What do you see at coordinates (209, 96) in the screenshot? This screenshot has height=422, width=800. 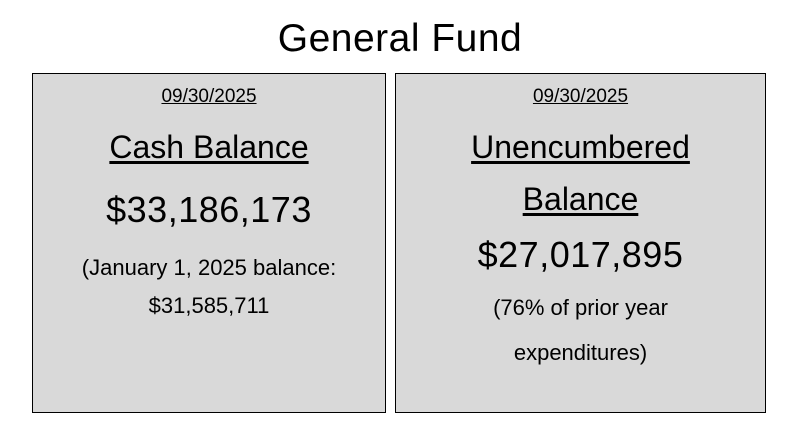 I see `cash-balance-date: 09/30/2025` at bounding box center [209, 96].